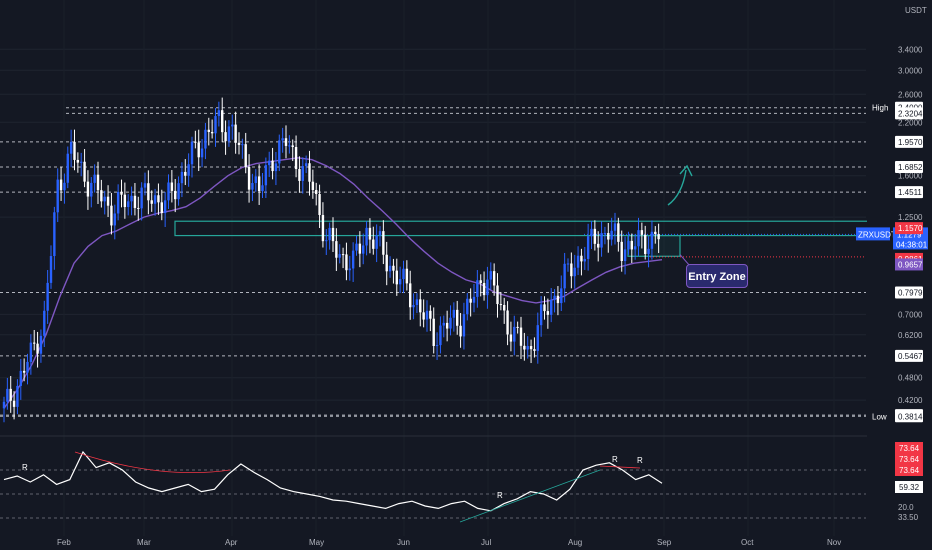  What do you see at coordinates (144, 542) in the screenshot?
I see `x-tick-label: Mar` at bounding box center [144, 542].